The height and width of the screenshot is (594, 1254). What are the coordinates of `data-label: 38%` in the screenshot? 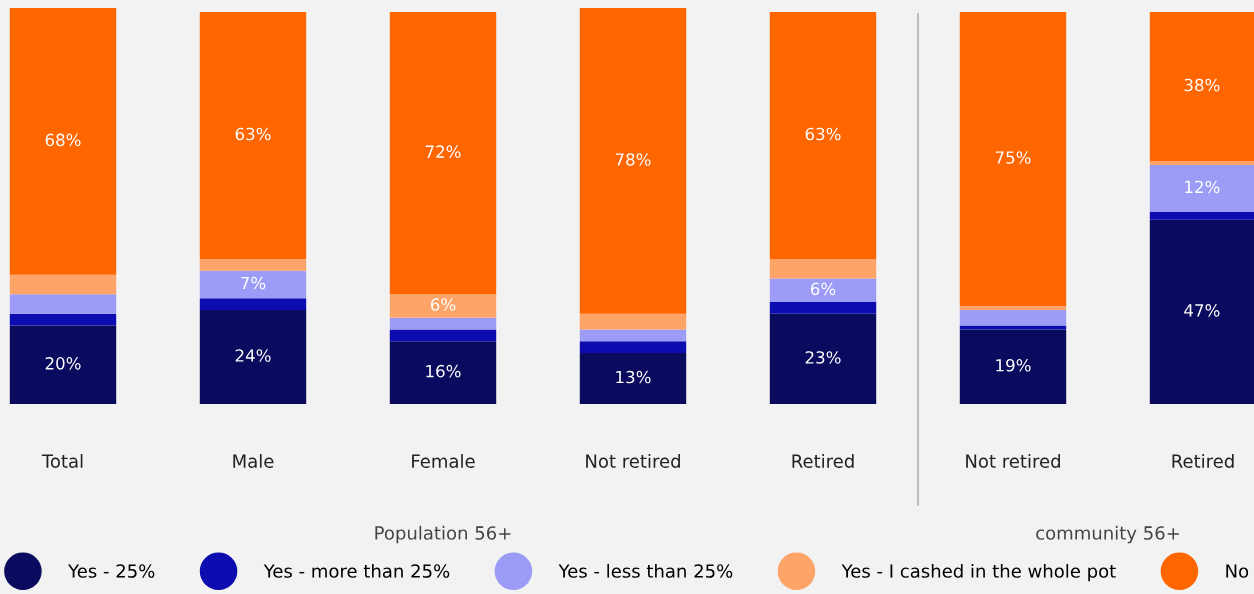 It's located at (1202, 85).